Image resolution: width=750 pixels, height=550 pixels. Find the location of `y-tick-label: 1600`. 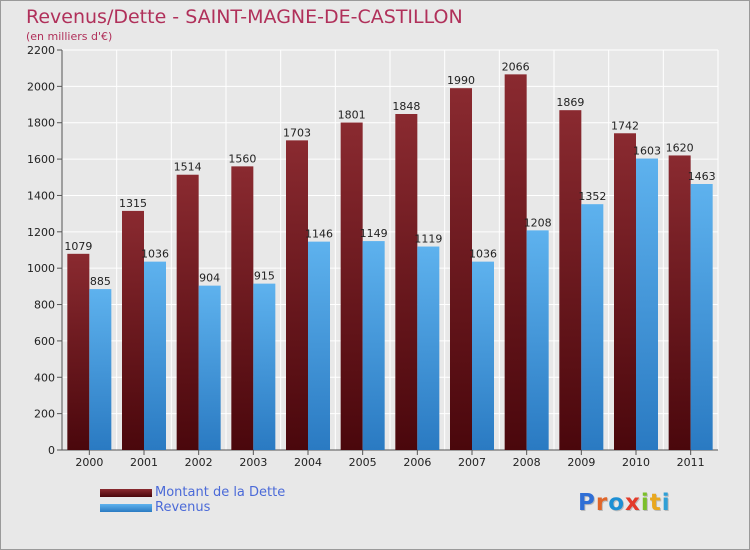

y-tick-label: 1600 is located at coordinates (41, 159).